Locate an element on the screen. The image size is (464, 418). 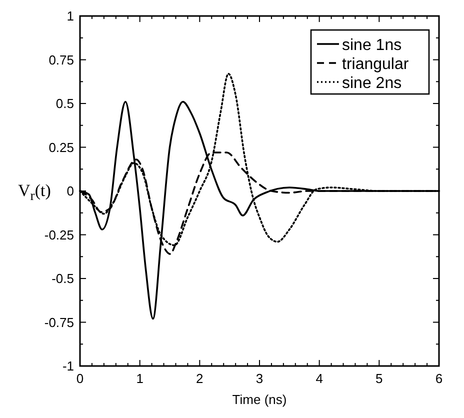
y-tick-label: 0 is located at coordinates (70, 191).